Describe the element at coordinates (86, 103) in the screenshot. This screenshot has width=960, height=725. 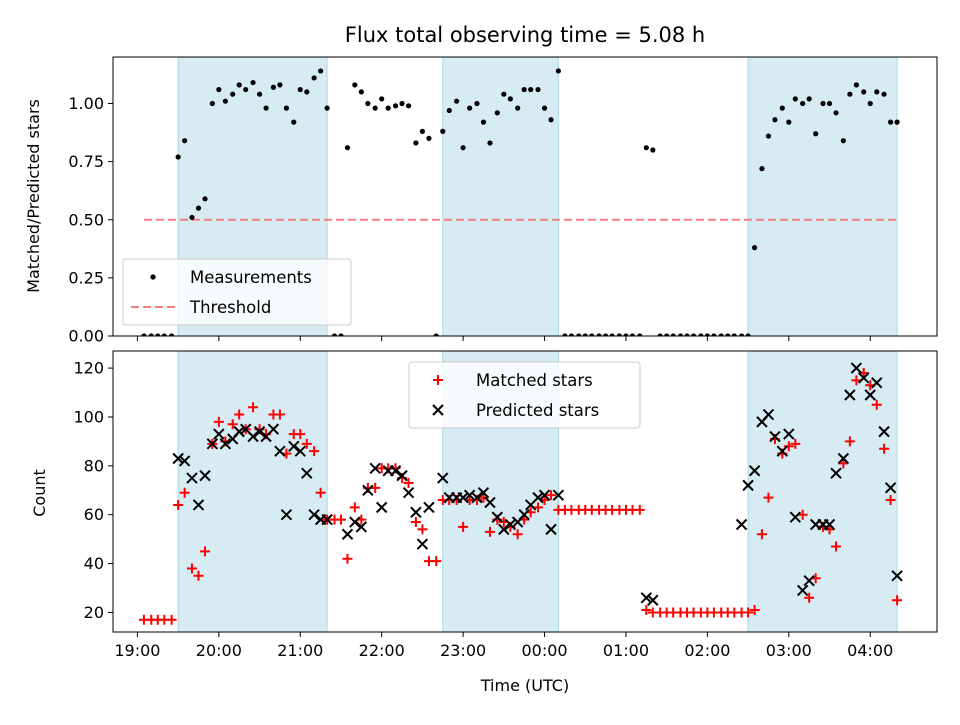
I see `y-tick-label: 1.00` at that location.